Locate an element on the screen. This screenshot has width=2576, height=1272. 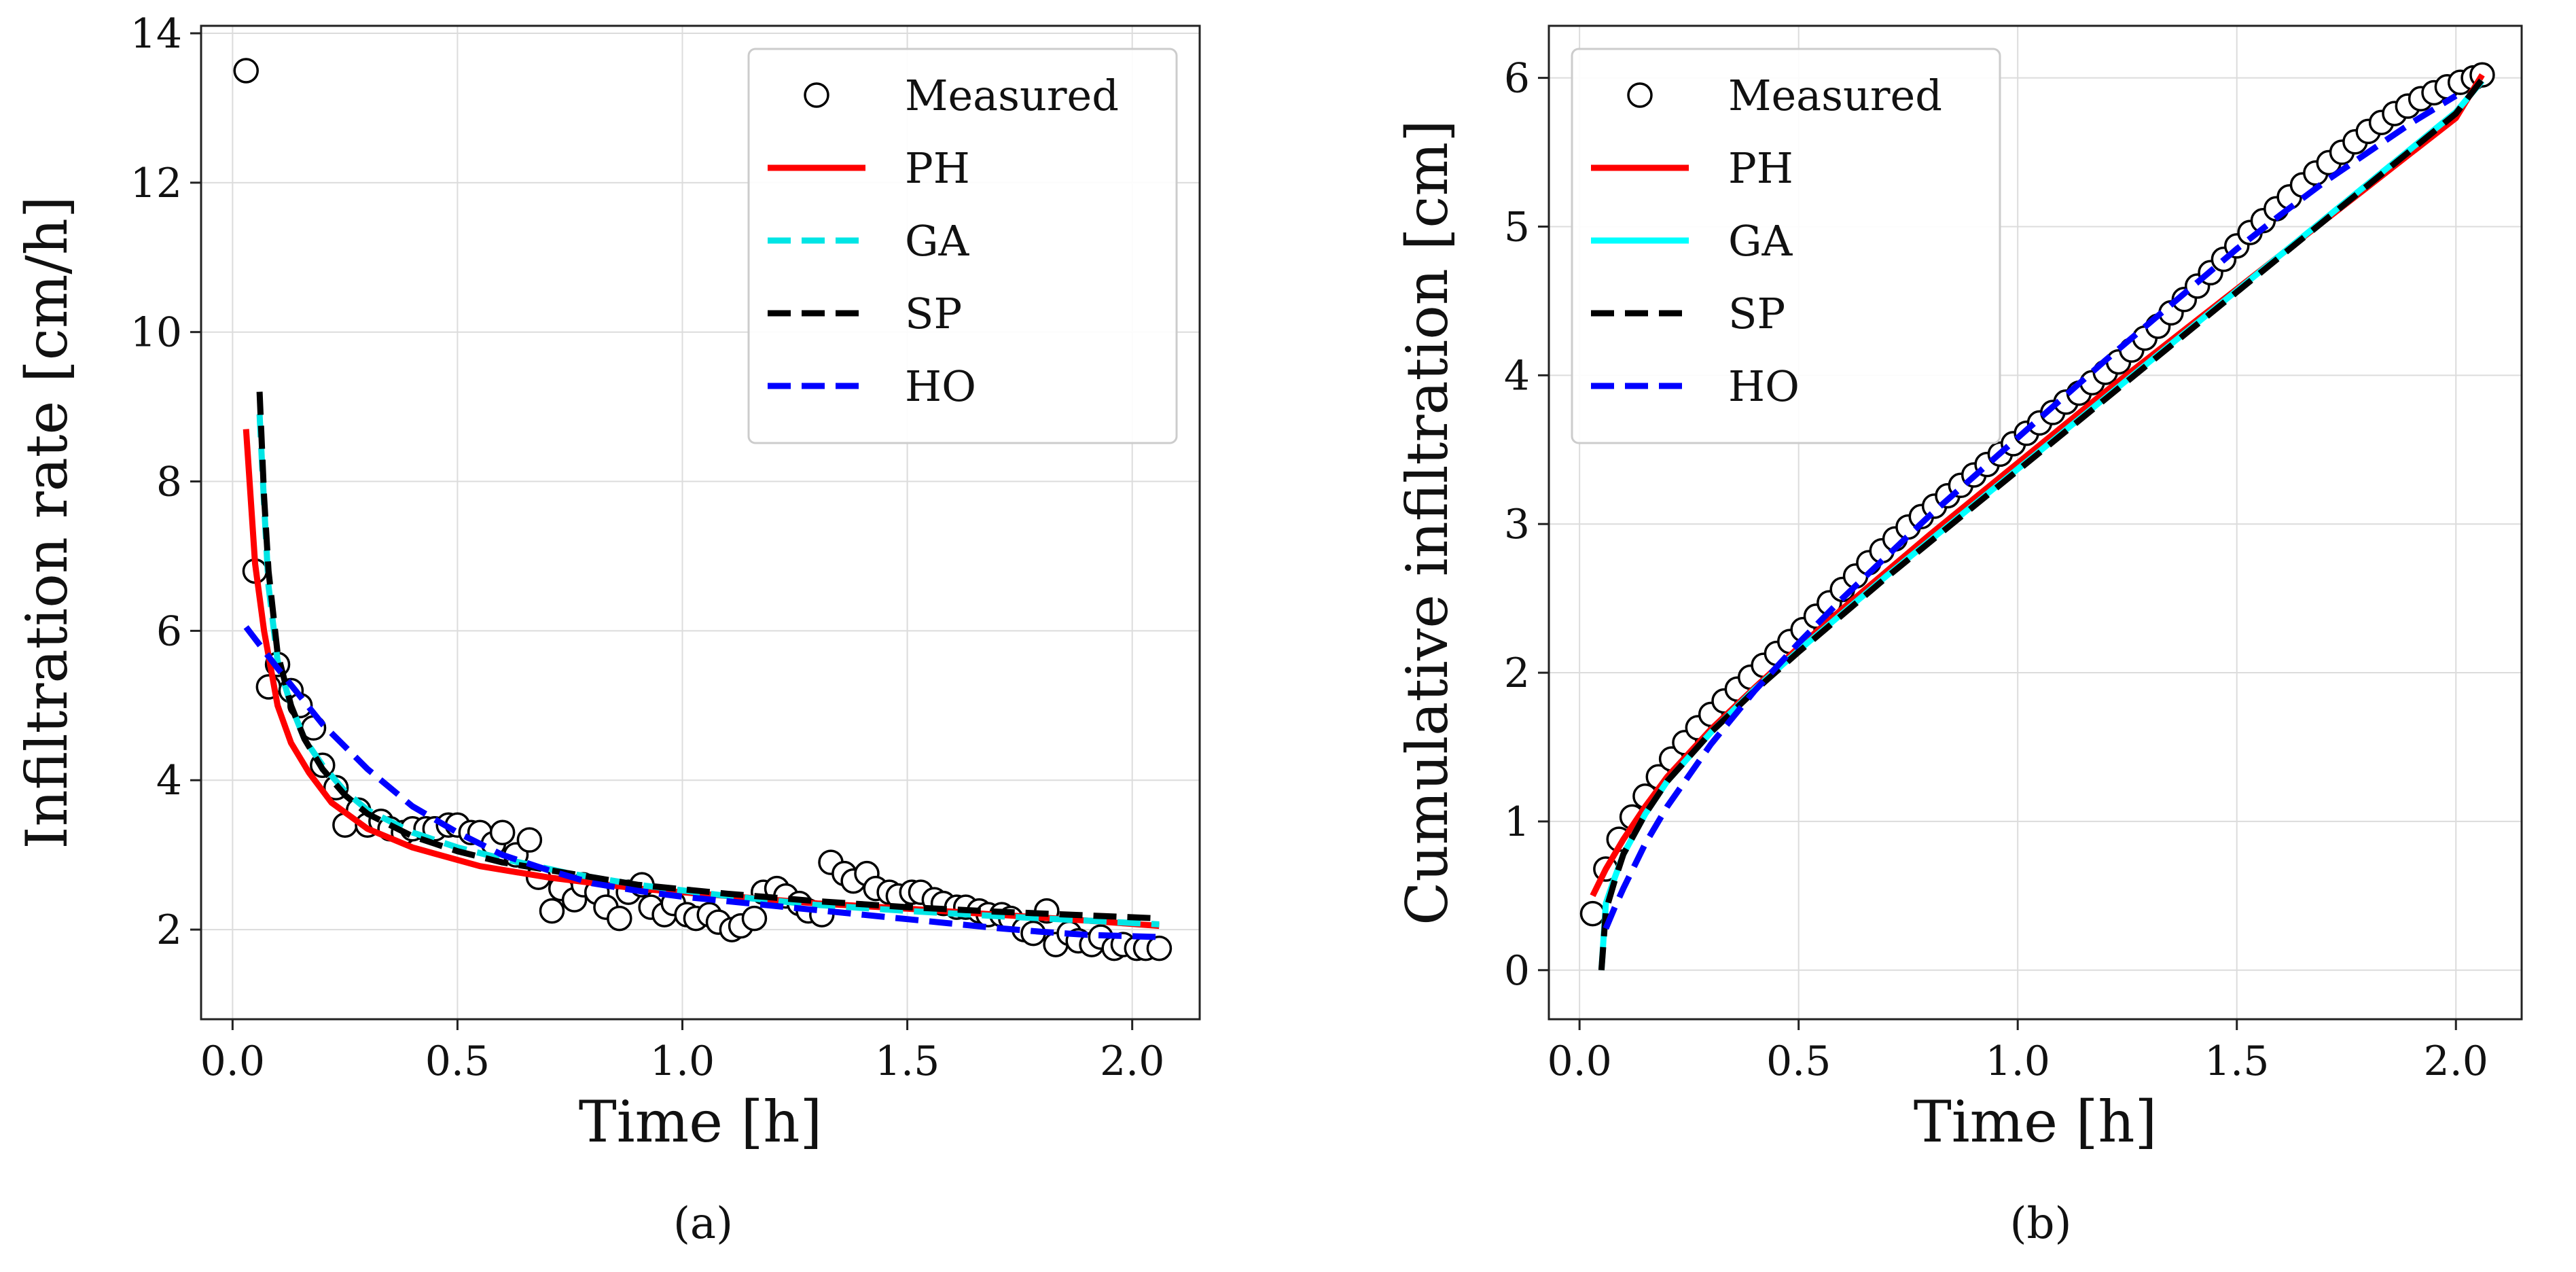
series-line-sp is located at coordinates (708, 656).